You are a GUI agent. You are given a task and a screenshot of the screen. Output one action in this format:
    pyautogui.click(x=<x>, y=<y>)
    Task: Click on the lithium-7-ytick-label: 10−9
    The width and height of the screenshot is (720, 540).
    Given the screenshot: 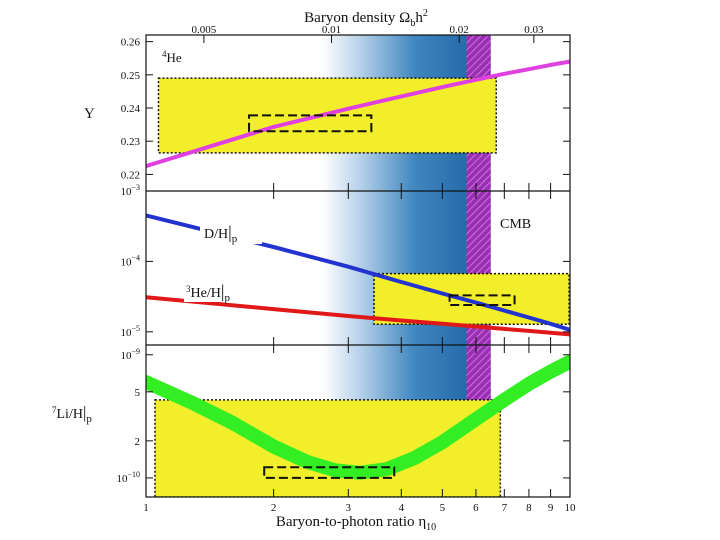 What is the action you would take?
    pyautogui.click(x=130, y=354)
    